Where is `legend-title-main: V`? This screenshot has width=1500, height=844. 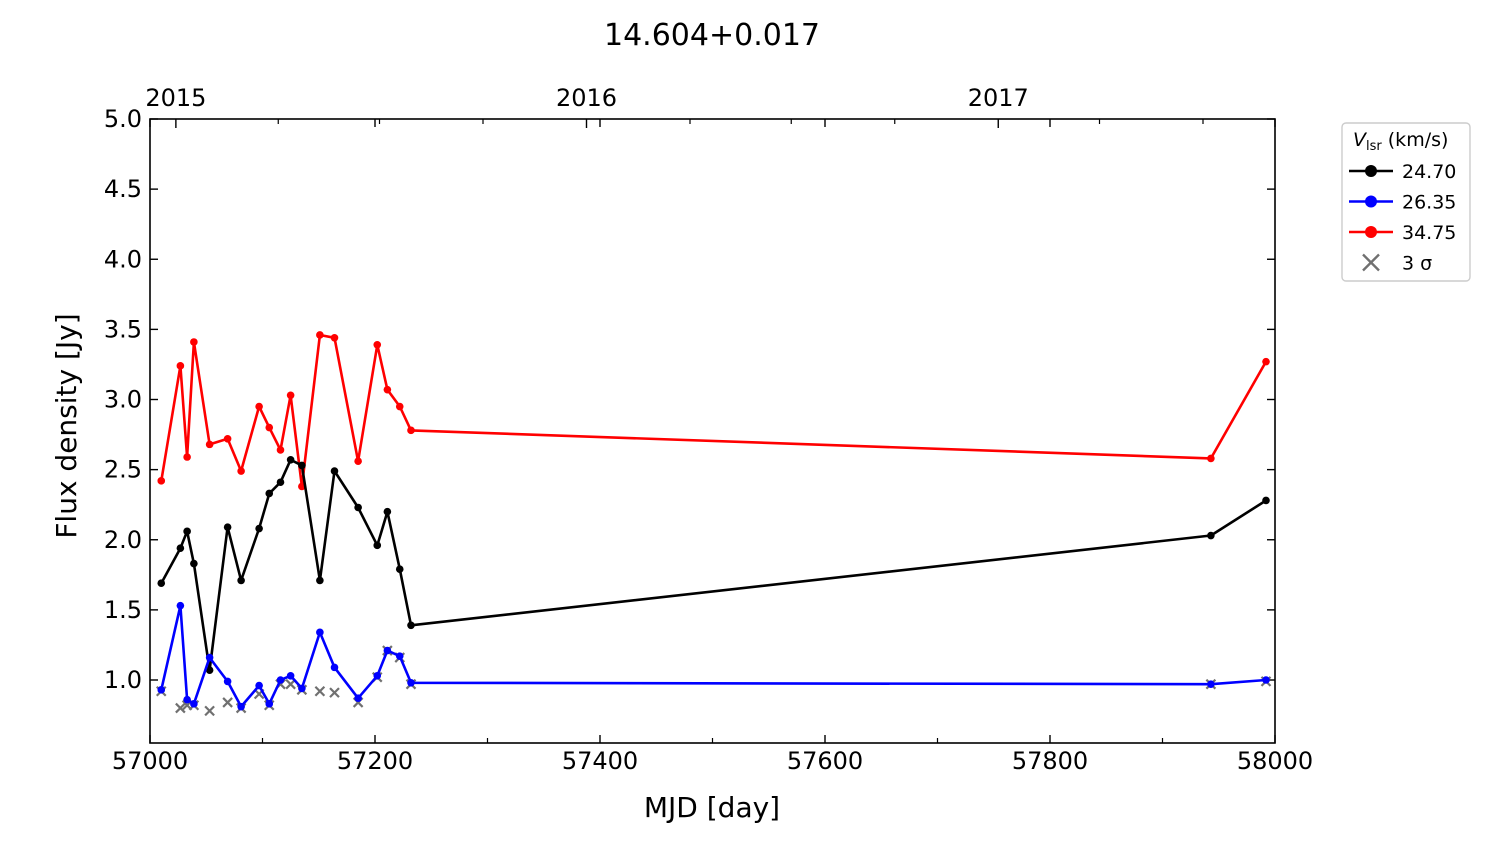
legend-title-main: V is located at coordinates (1360, 140).